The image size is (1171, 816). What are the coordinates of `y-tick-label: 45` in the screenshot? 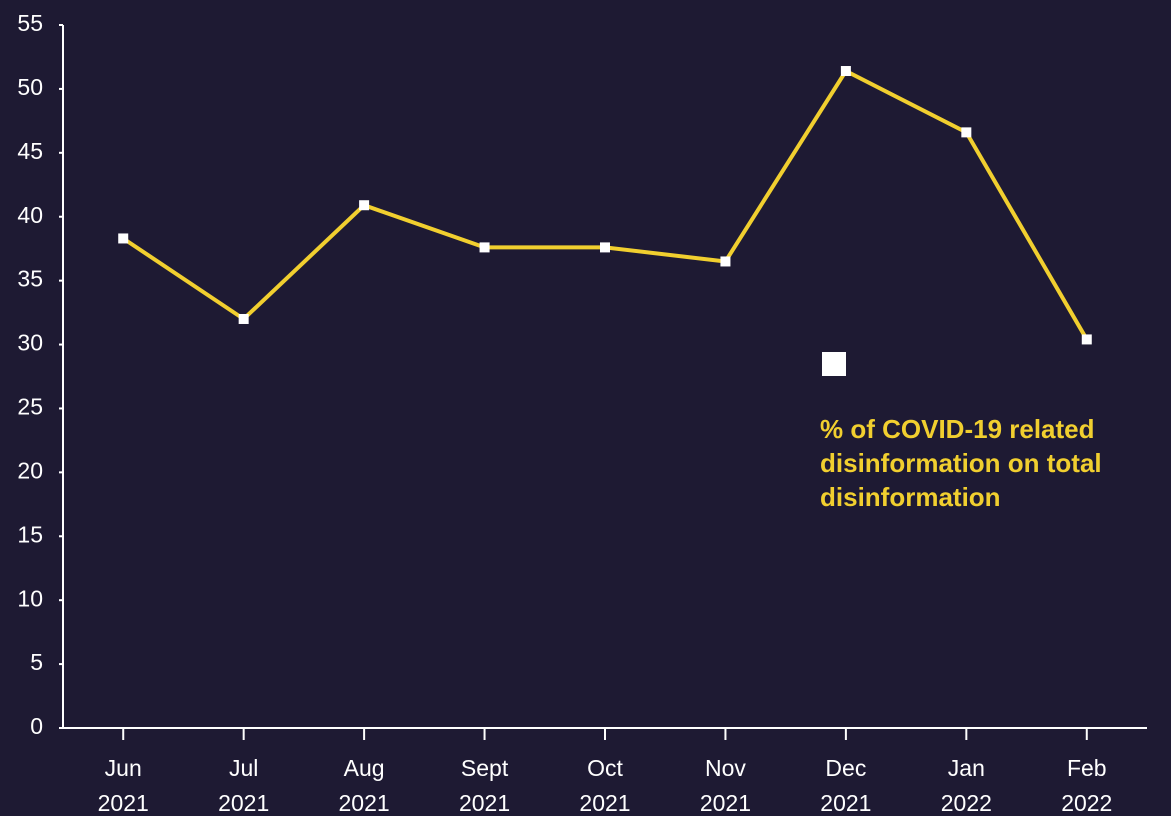 It's located at (30, 151).